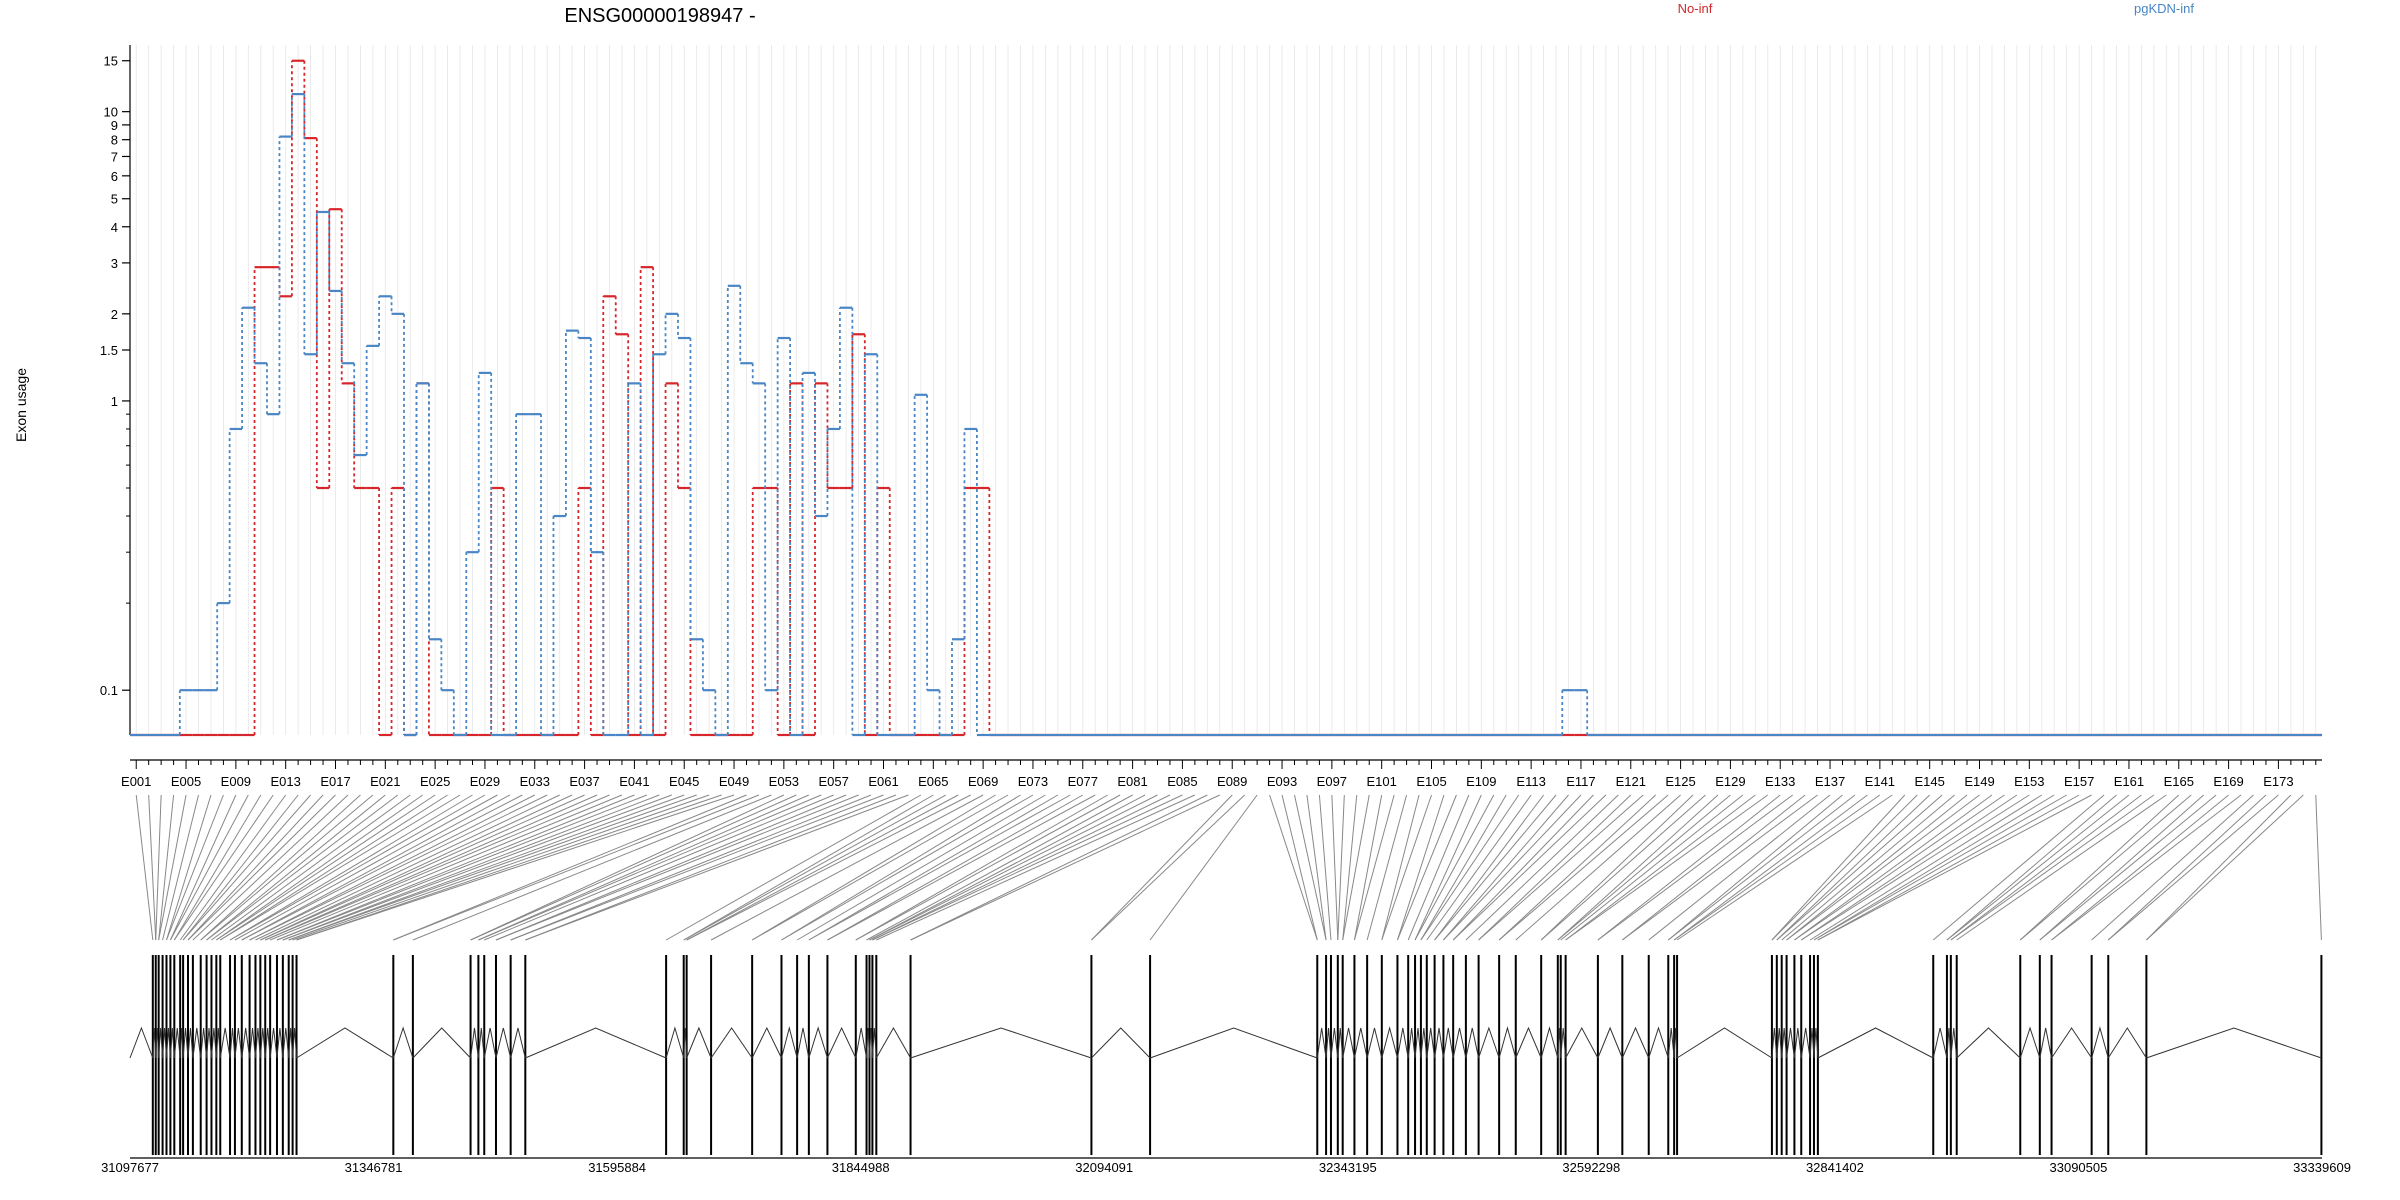 Image resolution: width=2400 pixels, height=1200 pixels. Describe the element at coordinates (114, 125) in the screenshot. I see `y-tick-label: 9` at that location.